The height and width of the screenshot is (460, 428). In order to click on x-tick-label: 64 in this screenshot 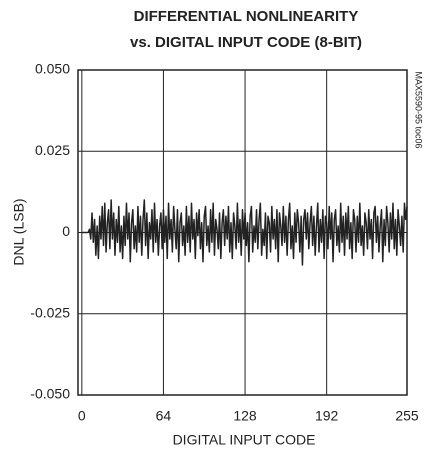, I will do `click(164, 416)`.